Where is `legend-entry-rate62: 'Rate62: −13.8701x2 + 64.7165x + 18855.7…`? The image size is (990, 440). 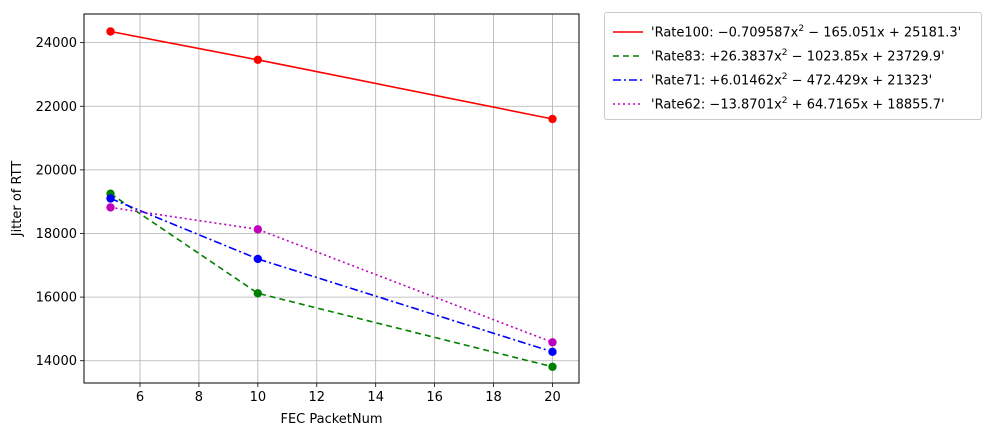 legend-entry-rate62: 'Rate62: −13.8701x2 + 64.7165x + 18855.7… is located at coordinates (793, 104).